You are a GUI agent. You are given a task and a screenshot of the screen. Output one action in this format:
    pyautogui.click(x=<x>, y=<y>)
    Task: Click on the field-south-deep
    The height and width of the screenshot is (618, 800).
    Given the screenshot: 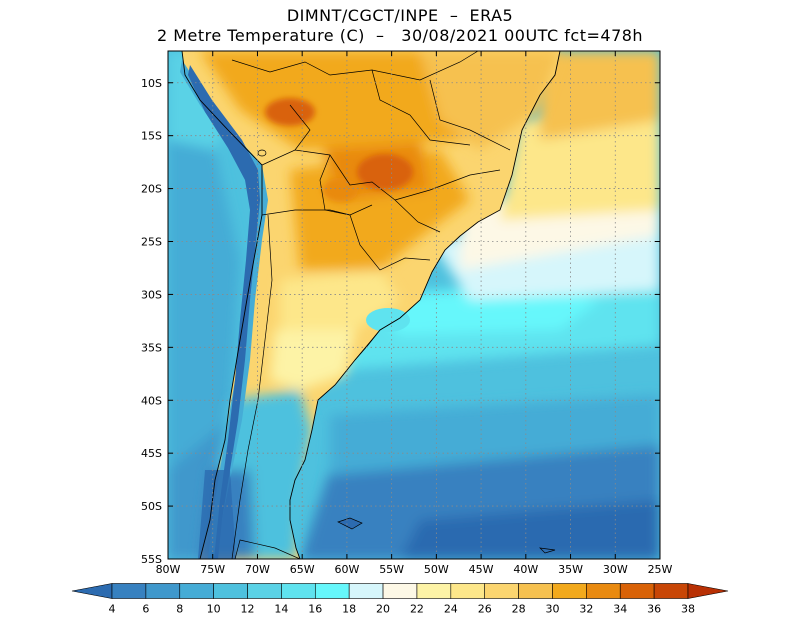 What is the action you would take?
    pyautogui.click(x=530, y=529)
    